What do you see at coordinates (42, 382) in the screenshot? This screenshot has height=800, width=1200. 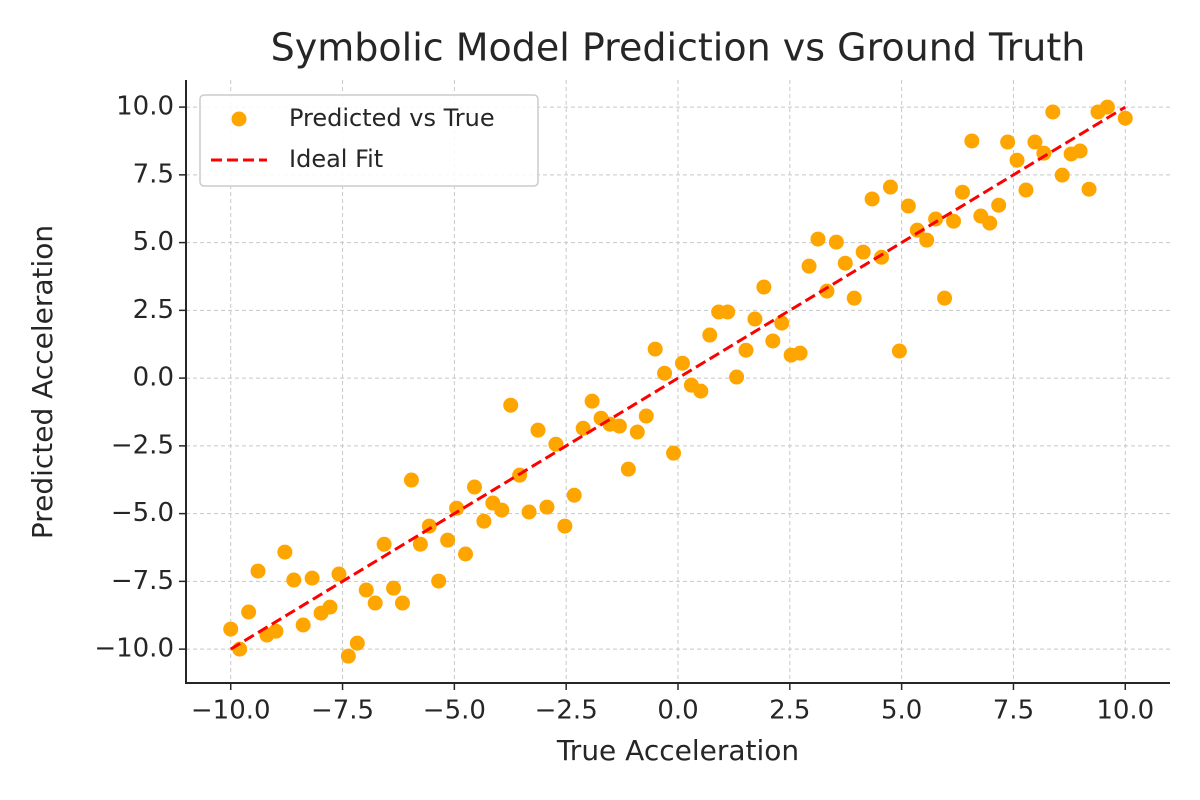 I see `y-axis-label: Predicted Acceleration` at bounding box center [42, 382].